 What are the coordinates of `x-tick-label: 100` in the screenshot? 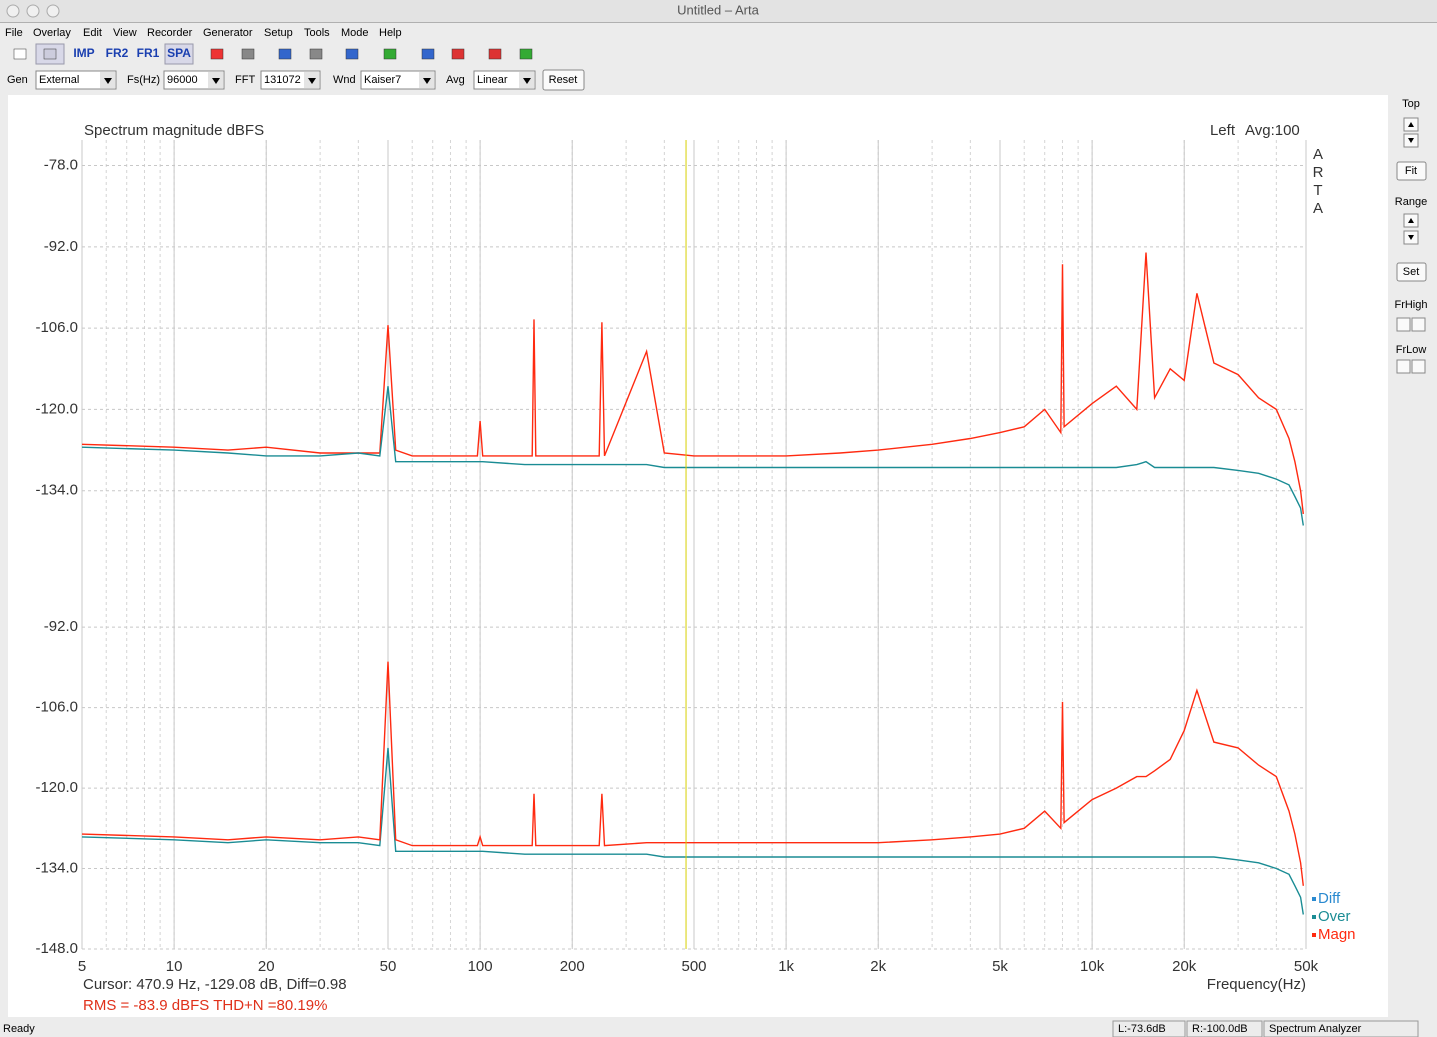 It's located at (480, 966).